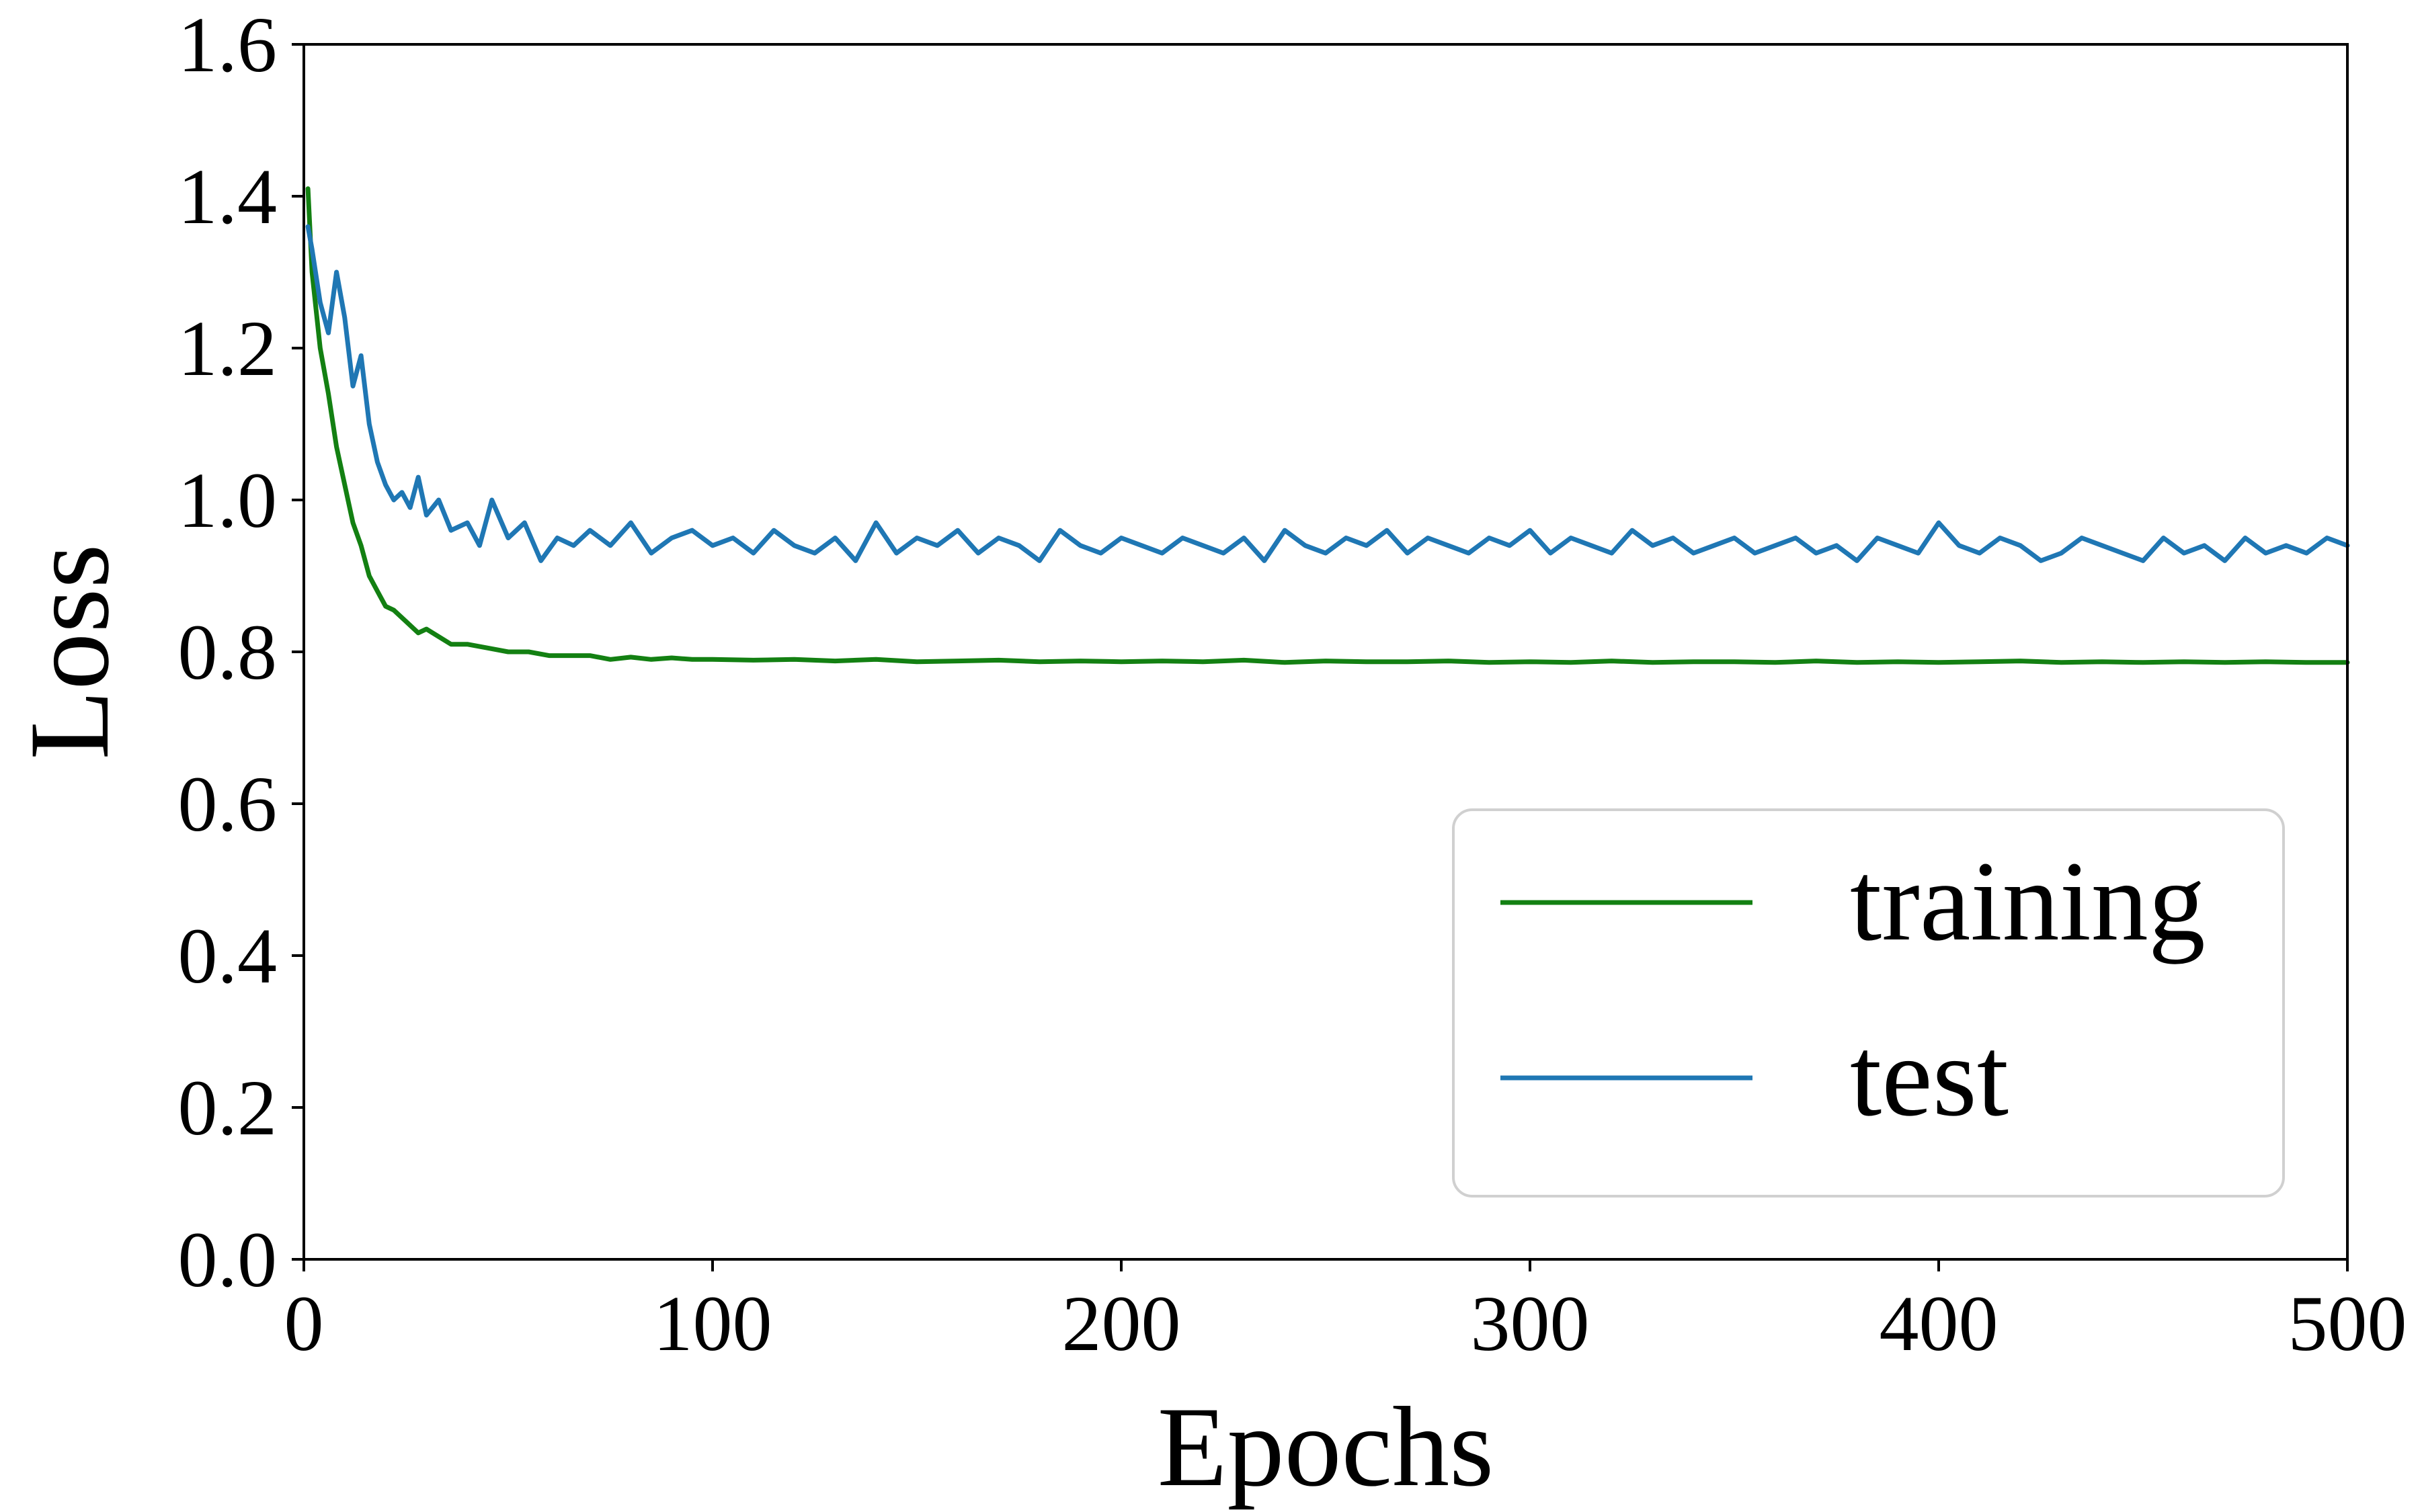 This screenshot has height=1512, width=2420. What do you see at coordinates (228, 45) in the screenshot?
I see `y-tick-label: 1.6` at bounding box center [228, 45].